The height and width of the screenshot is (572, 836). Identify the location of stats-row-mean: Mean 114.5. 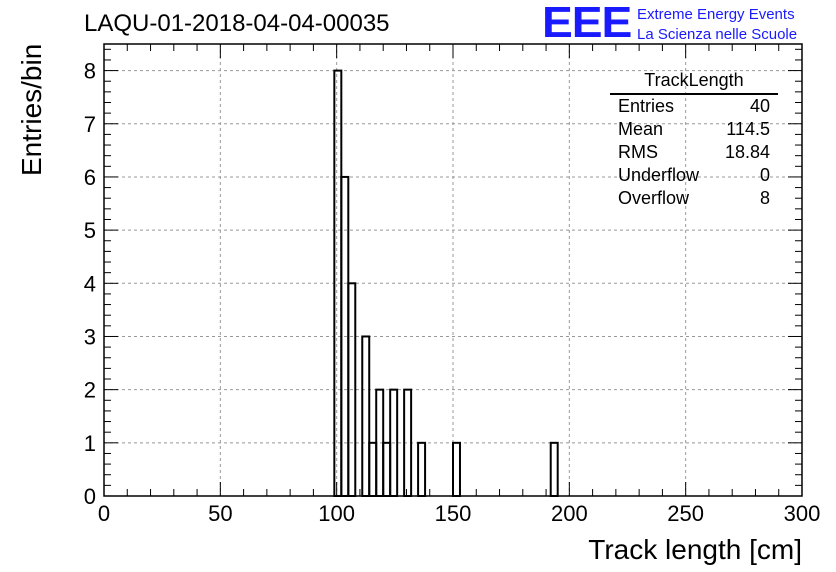
(694, 129).